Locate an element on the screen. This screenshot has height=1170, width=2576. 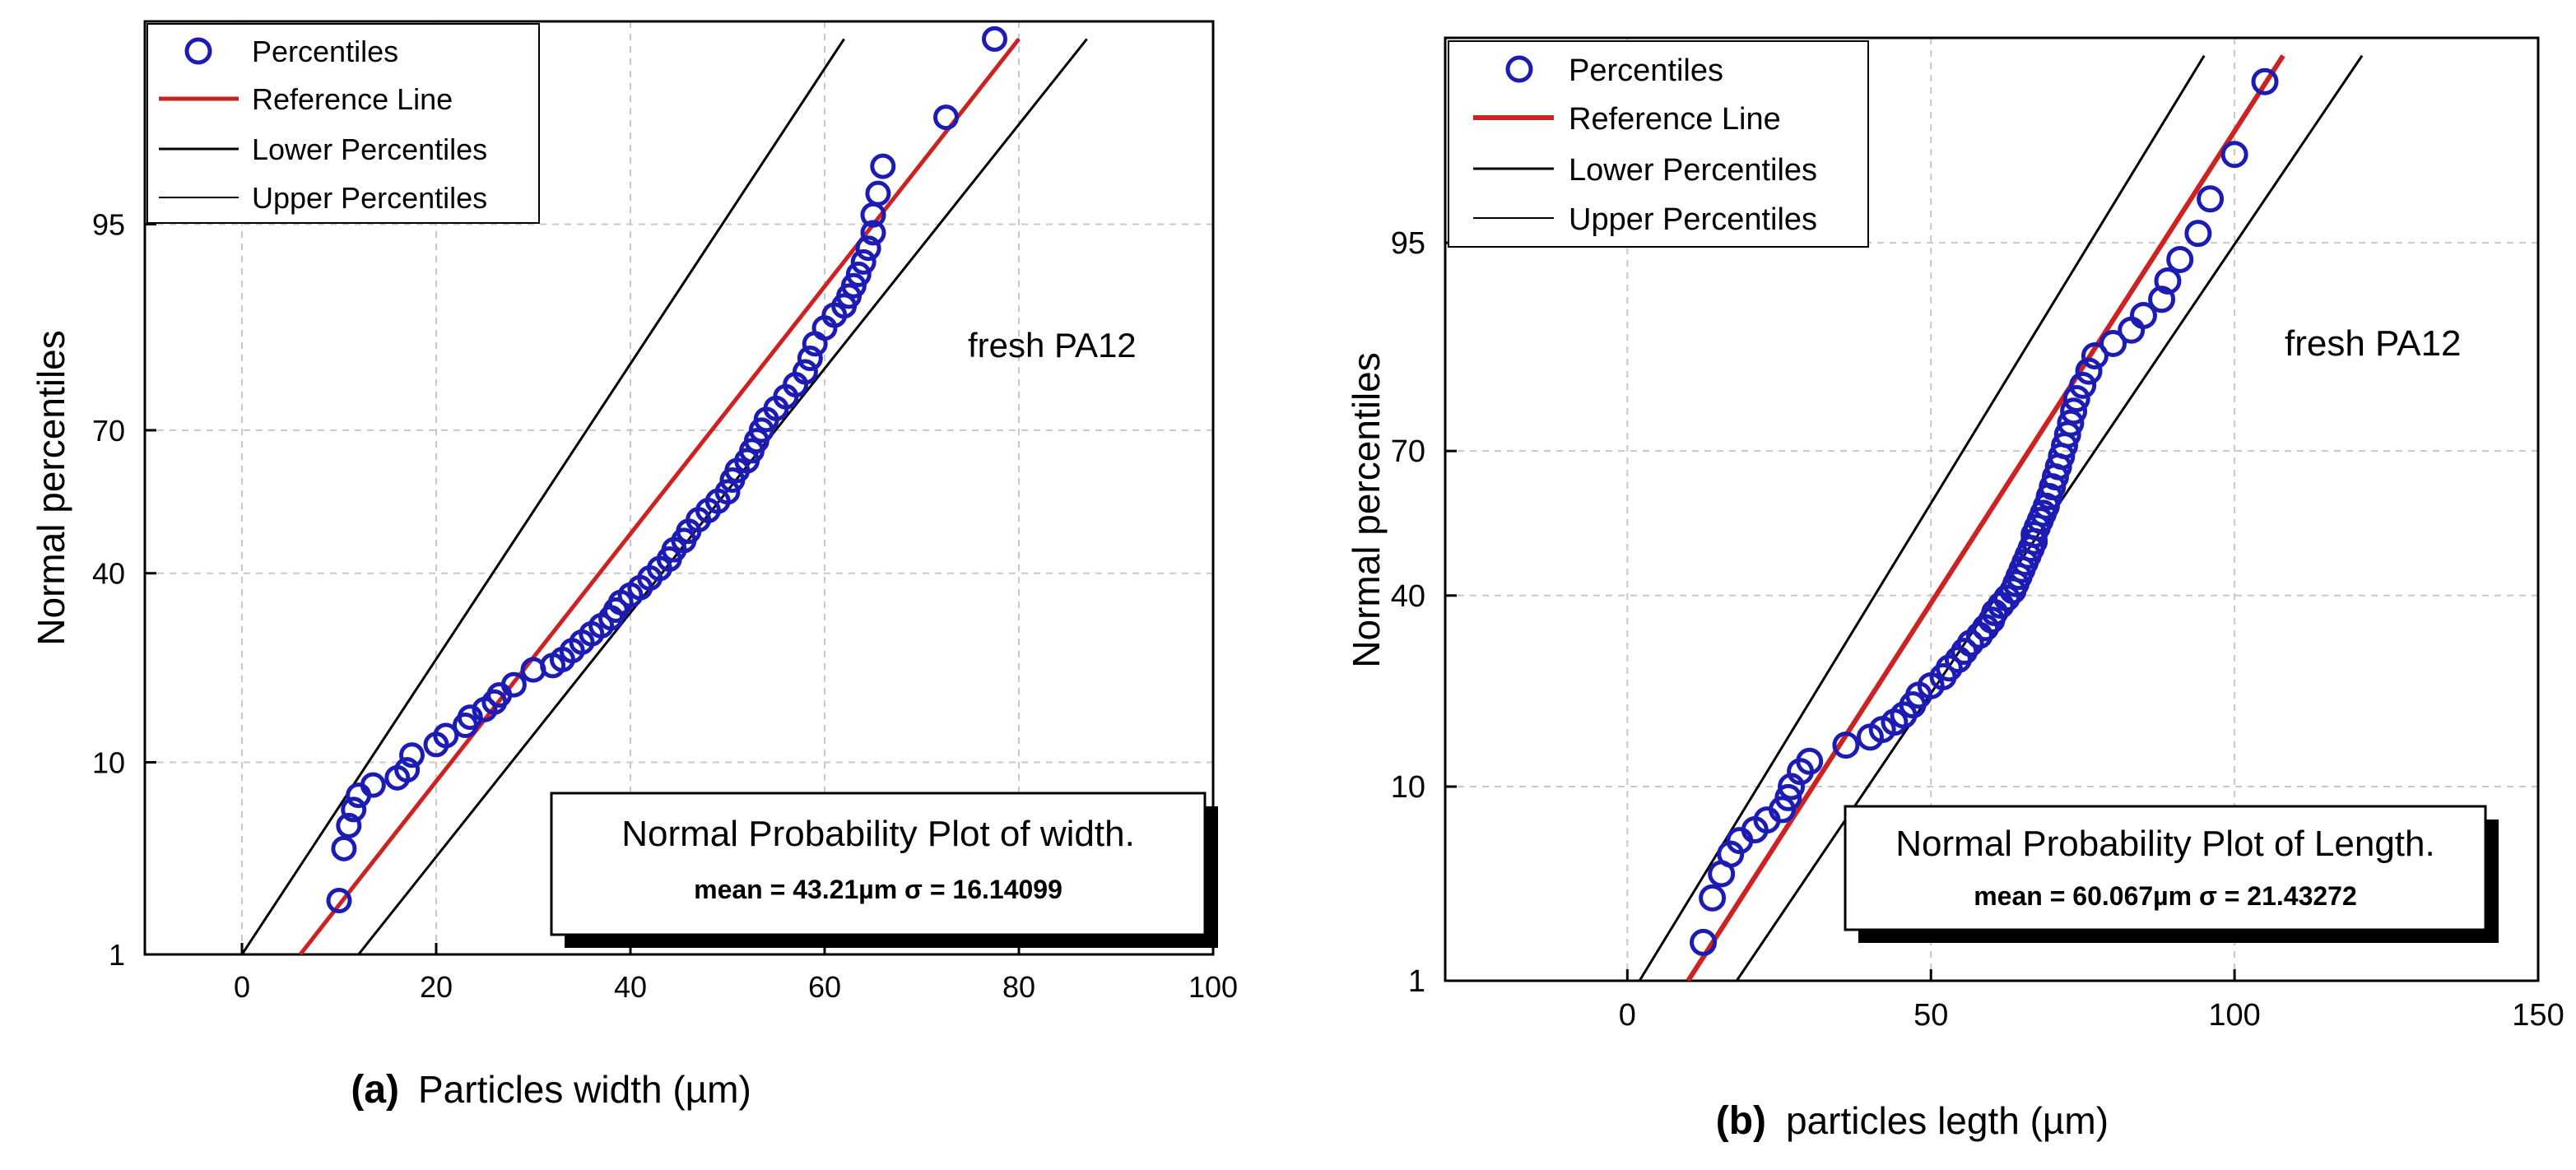
x-tick-label: 150 is located at coordinates (2538, 1015).